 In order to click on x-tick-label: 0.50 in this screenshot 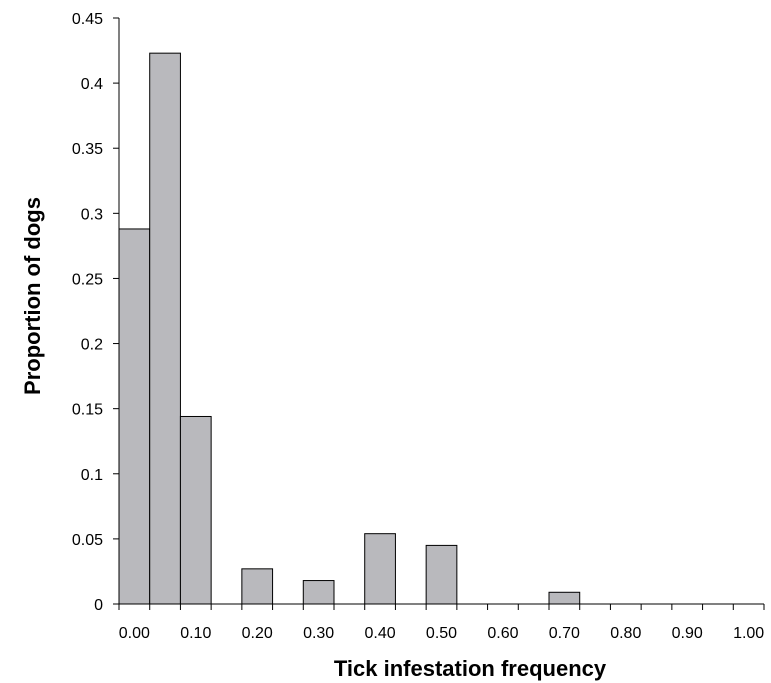, I will do `click(441, 633)`.